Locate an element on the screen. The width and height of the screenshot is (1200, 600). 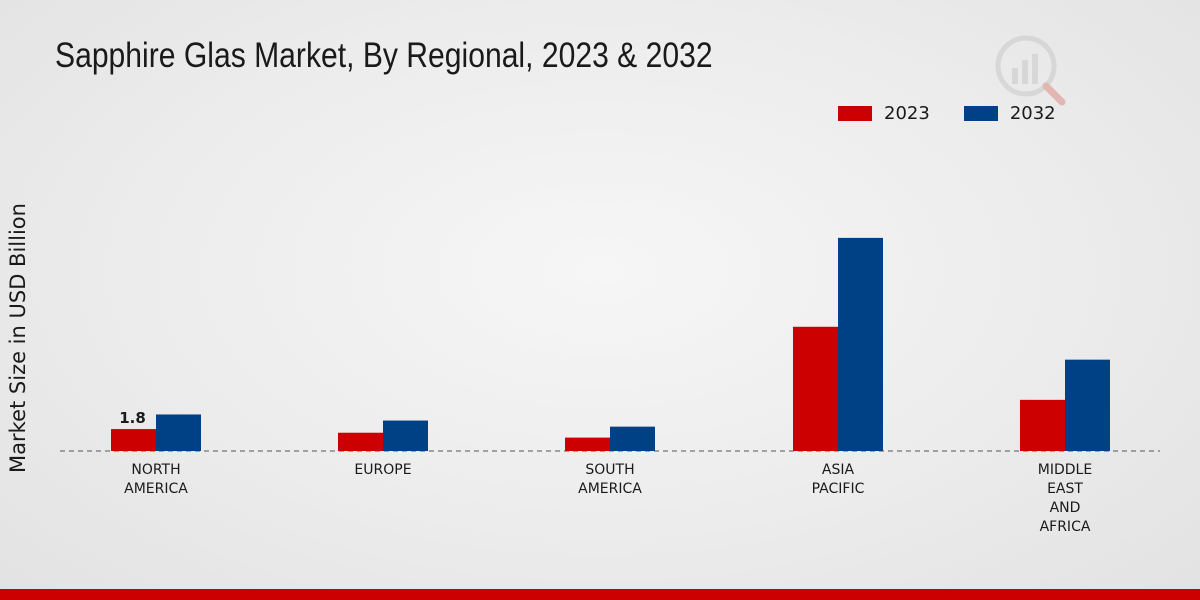
x-tick-label-middle-east-and-africa: MIDDLE EAST AND AFRICA is located at coordinates (1065, 498).